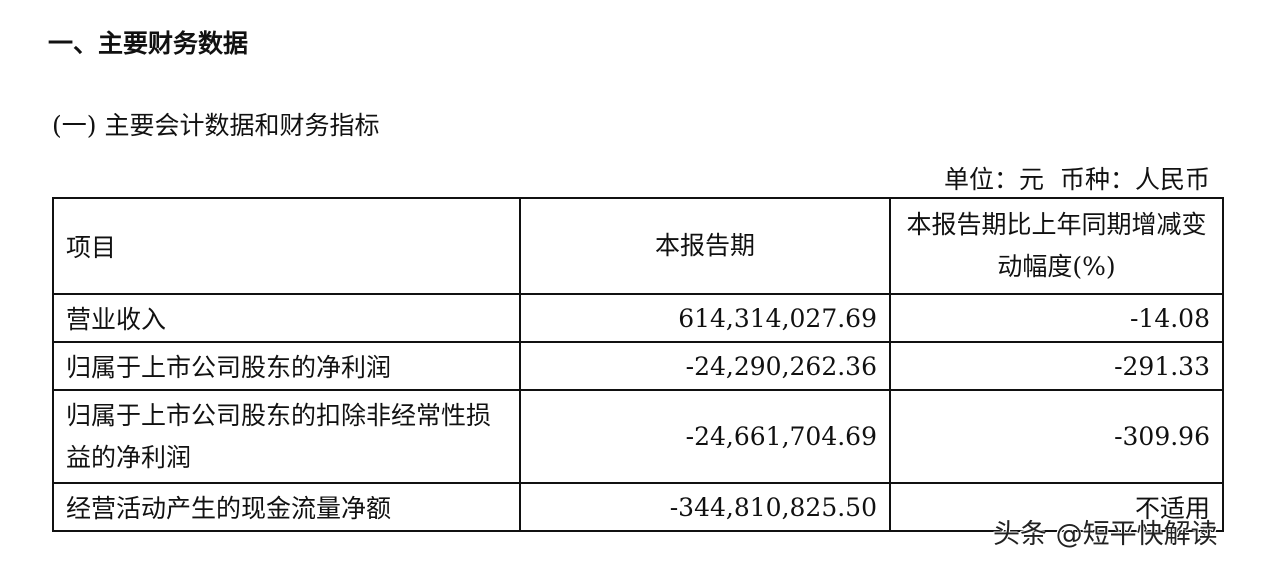  What do you see at coordinates (286, 318) in the screenshot?
I see `row-item: 营业收入` at bounding box center [286, 318].